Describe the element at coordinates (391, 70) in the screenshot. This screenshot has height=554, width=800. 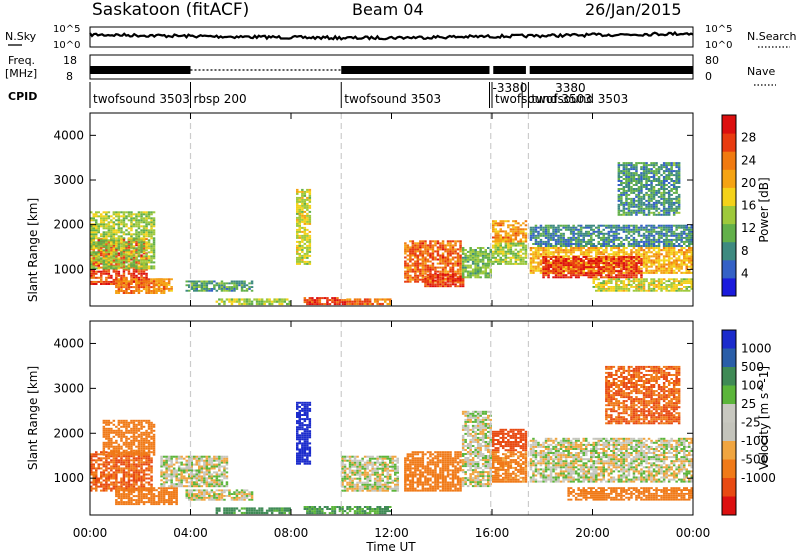
I see `freq-trace` at that location.